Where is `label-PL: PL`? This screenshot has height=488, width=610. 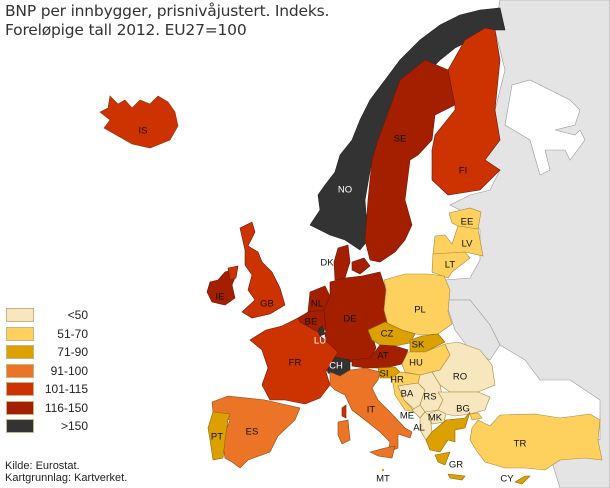
label-PL: PL is located at coordinates (420, 310).